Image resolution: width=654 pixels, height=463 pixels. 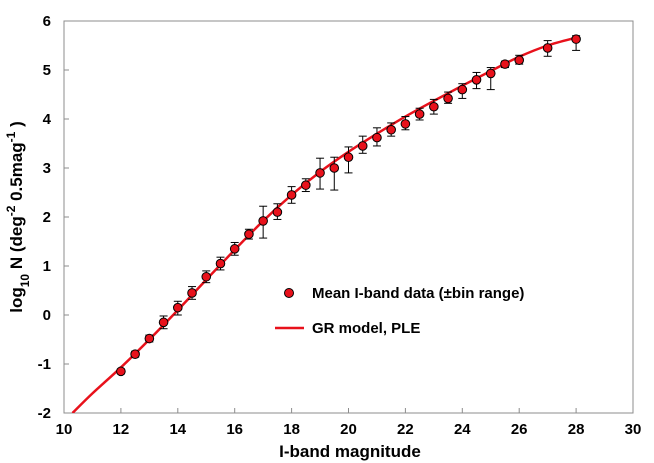 What do you see at coordinates (177, 429) in the screenshot?
I see `x-tick-label: 14` at bounding box center [177, 429].